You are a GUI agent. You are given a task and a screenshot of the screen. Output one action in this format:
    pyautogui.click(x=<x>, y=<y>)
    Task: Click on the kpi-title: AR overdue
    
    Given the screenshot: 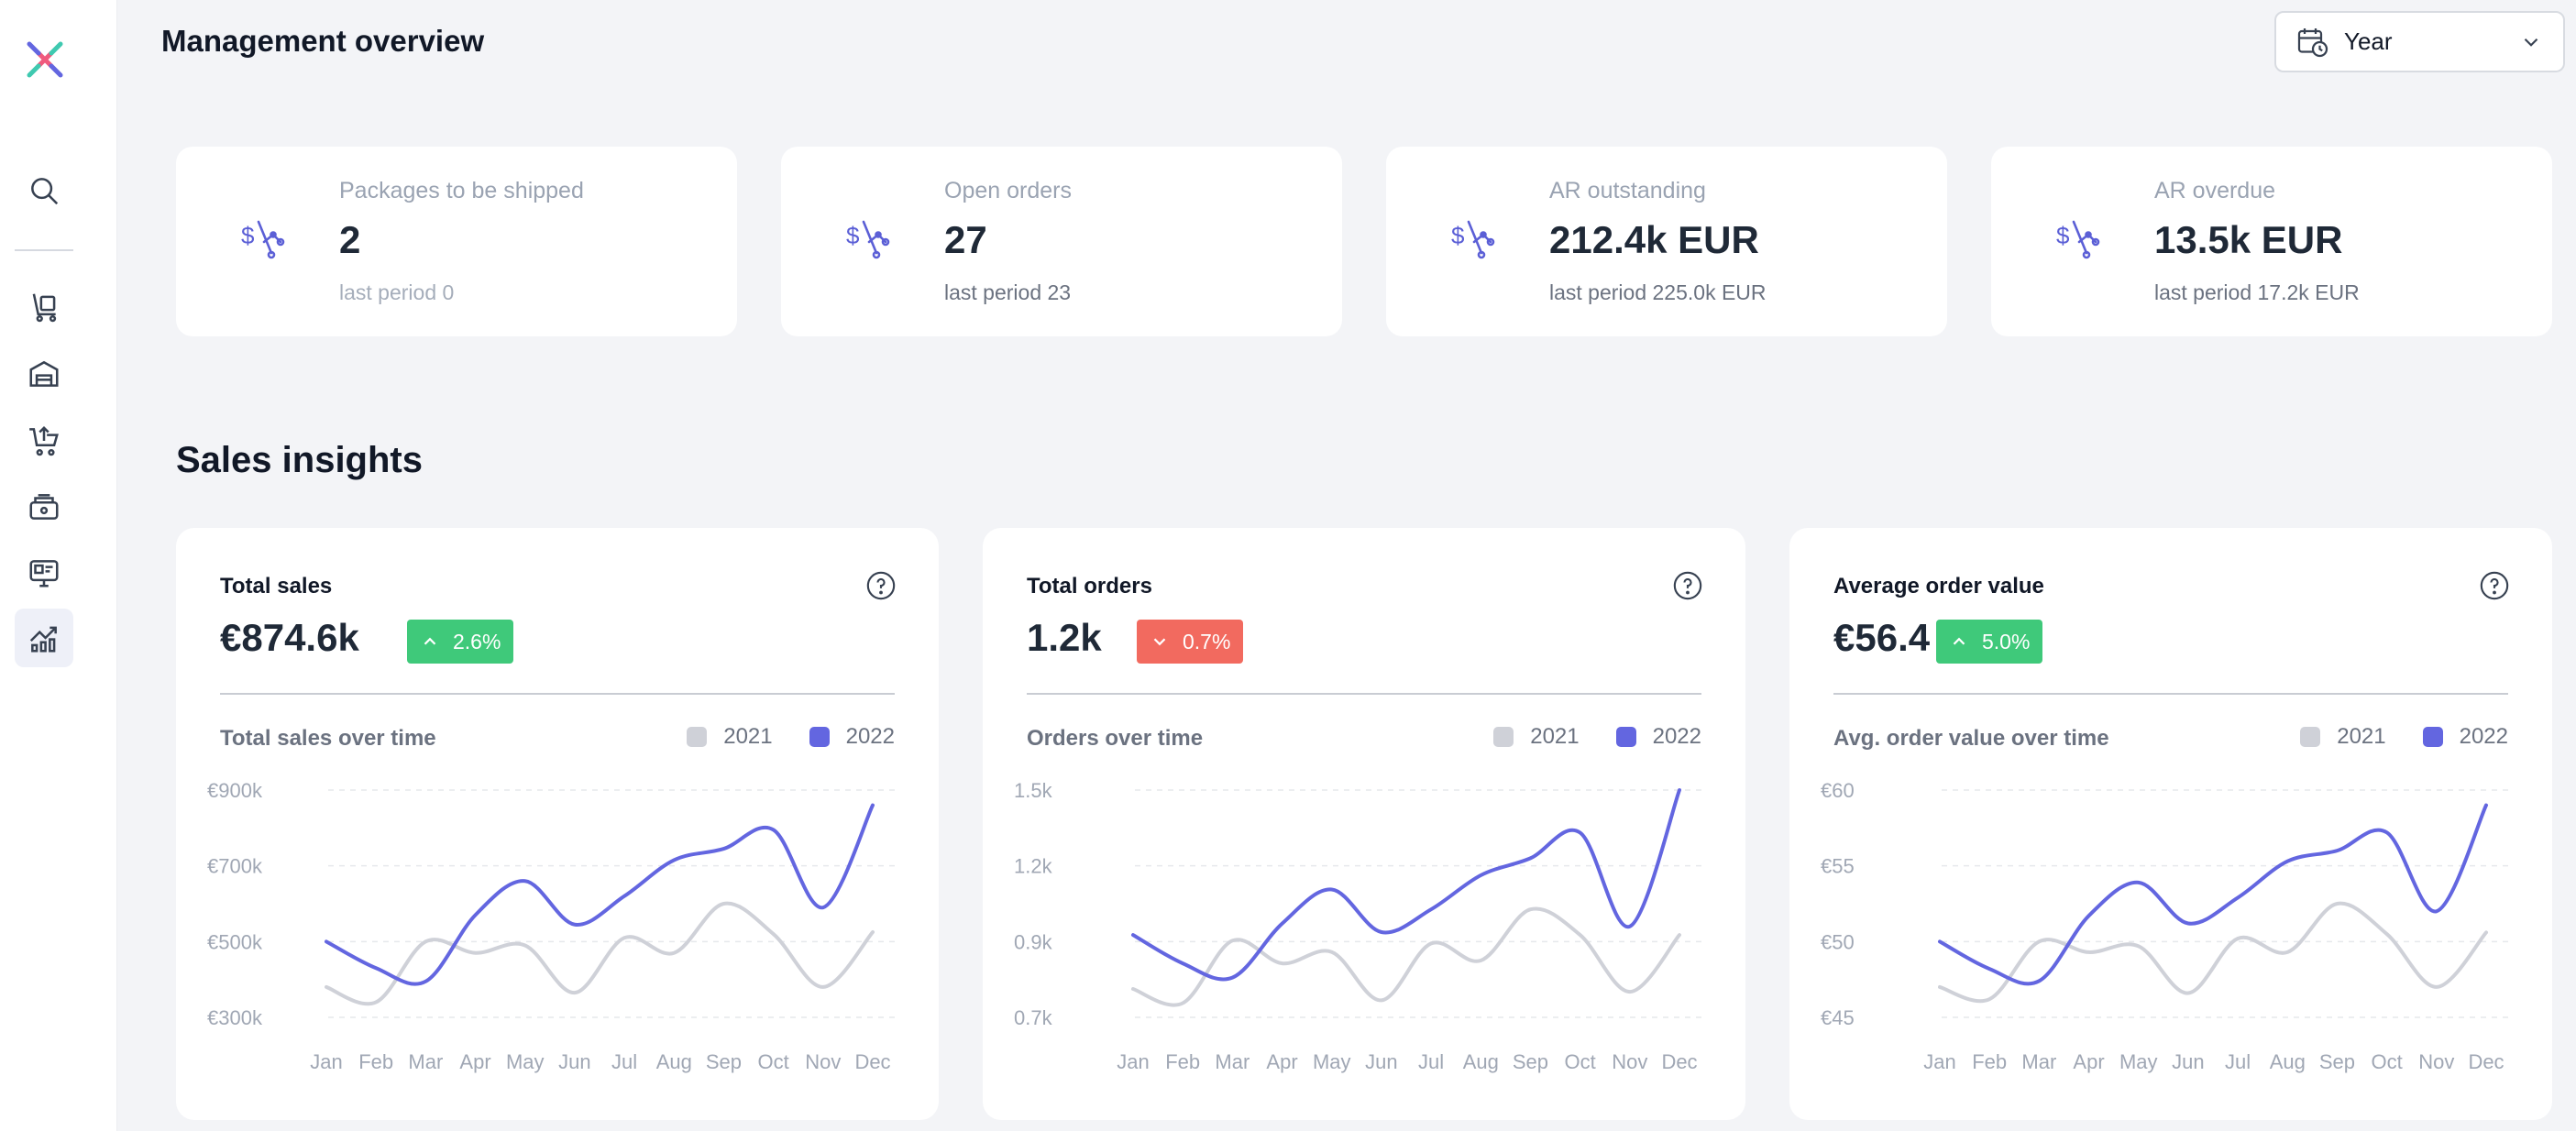 What is the action you would take?
    pyautogui.click(x=2215, y=190)
    